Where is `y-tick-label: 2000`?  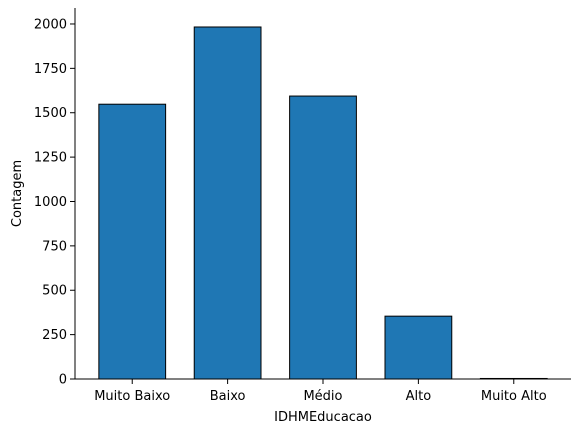
y-tick-label: 2000 is located at coordinates (50, 24).